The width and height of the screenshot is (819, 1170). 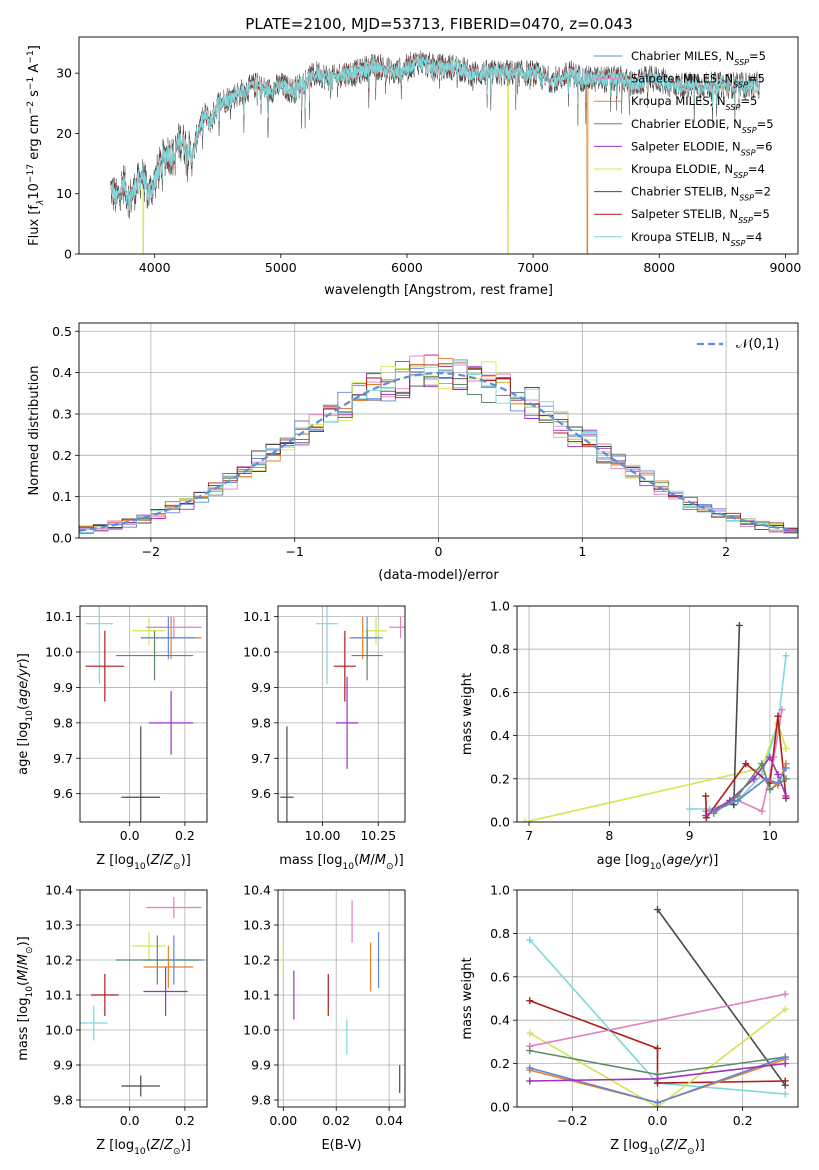 I want to click on x-tick-label: 1, so click(x=582, y=551).